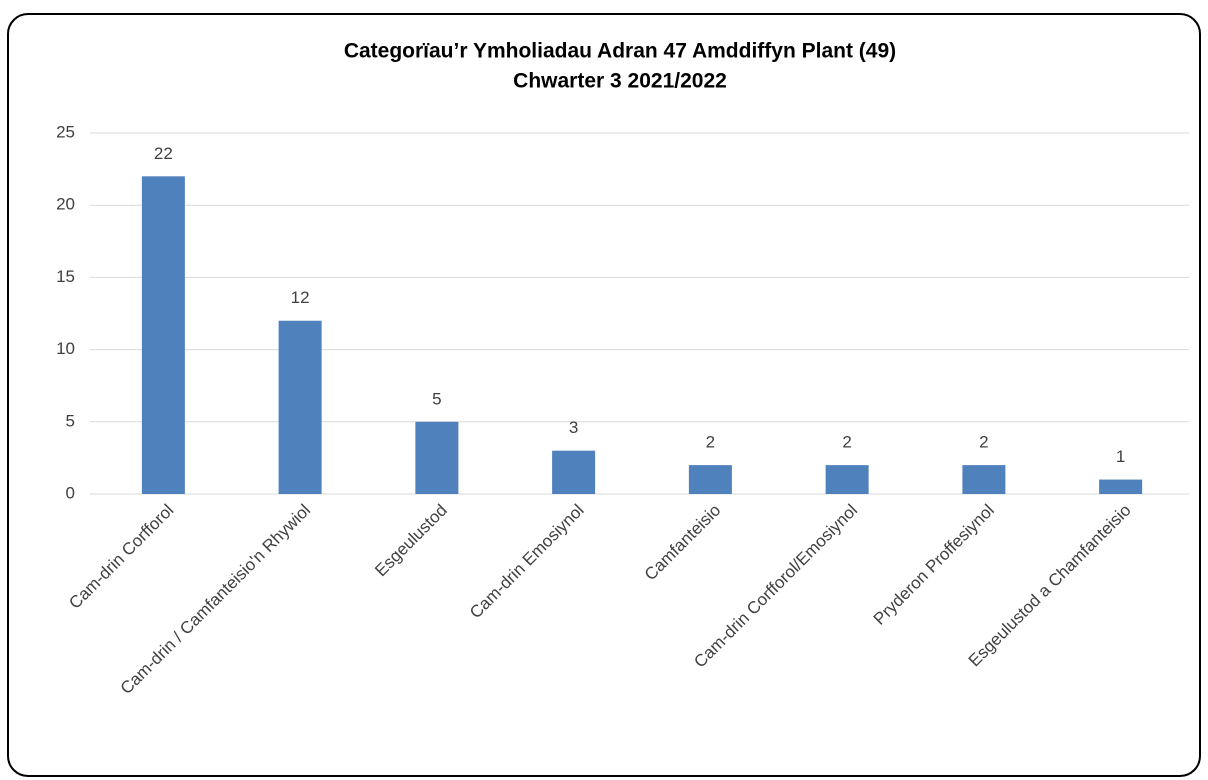 This screenshot has height=780, width=1208. I want to click on chart-subtitle: Chwarter 3 2021/2022, so click(620, 81).